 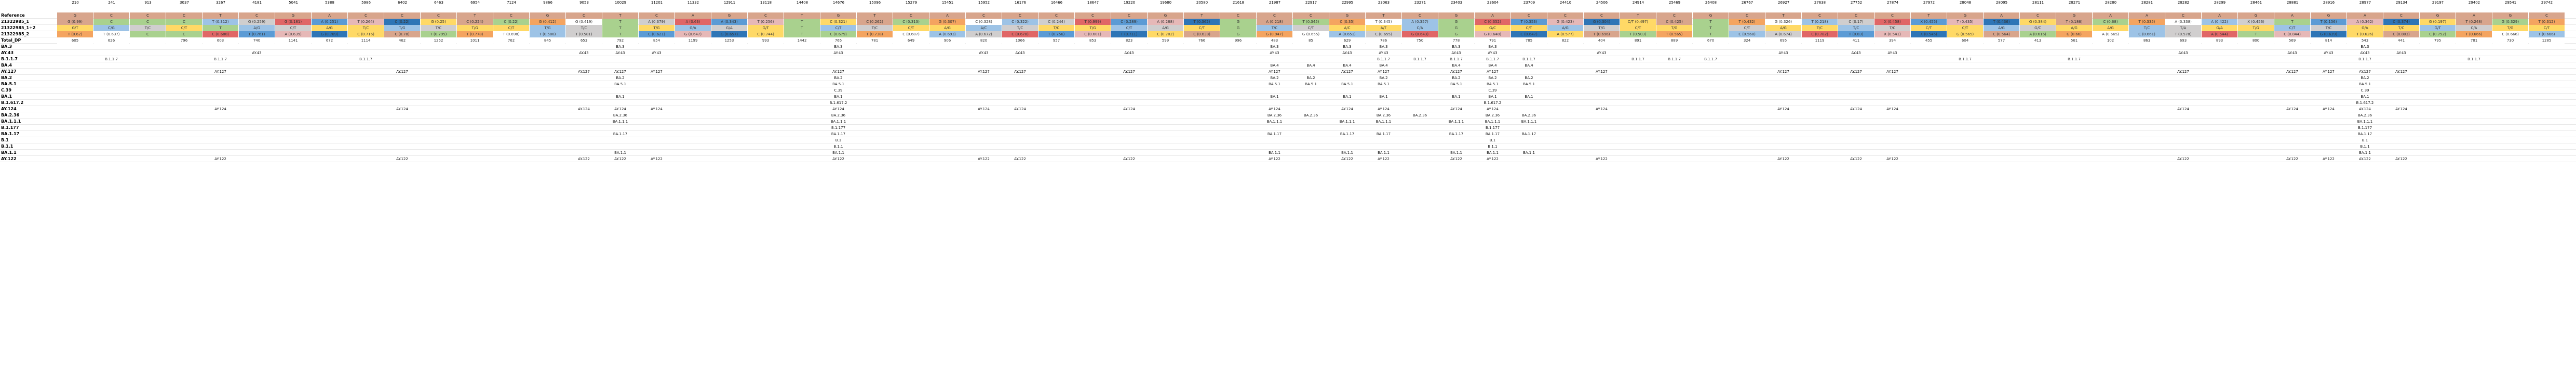 What do you see at coordinates (1820, 3) in the screenshot?
I see `position-header: 27638` at bounding box center [1820, 3].